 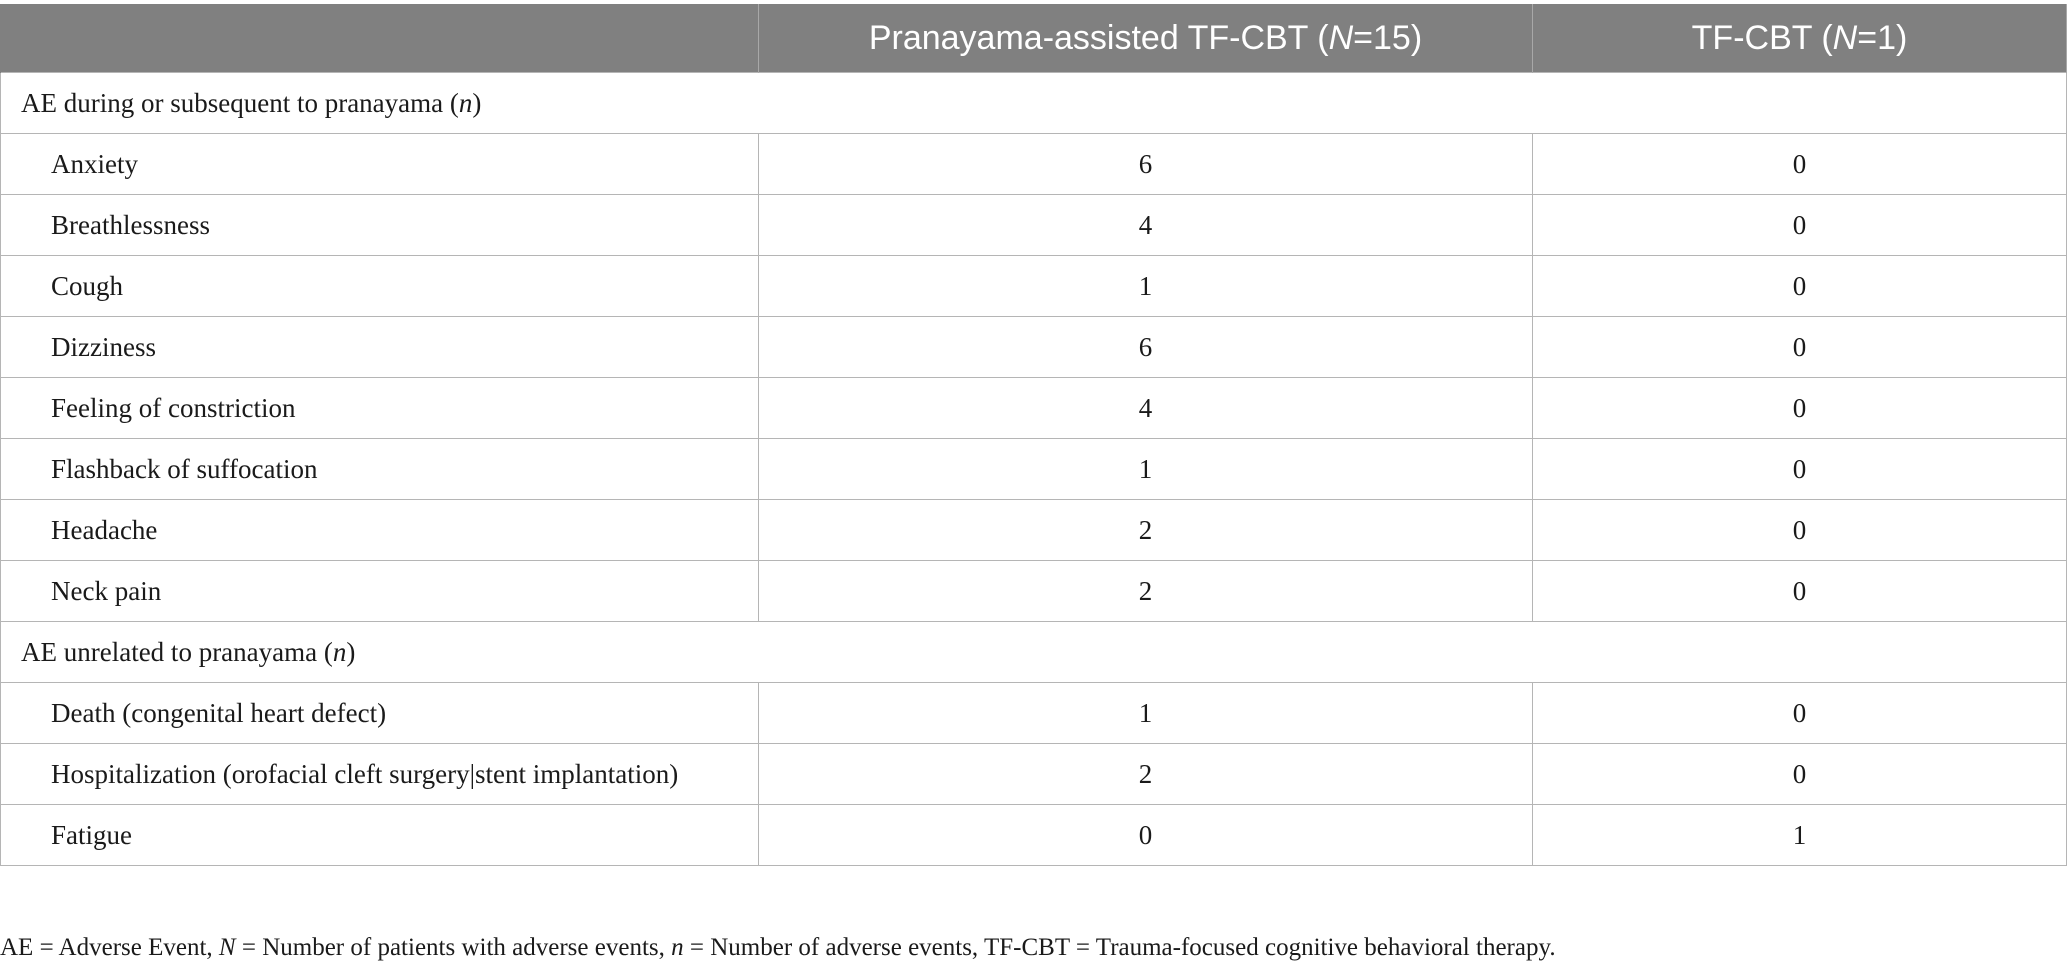 I want to click on event-label-cell: Flashback of suffocation, so click(x=379, y=469).